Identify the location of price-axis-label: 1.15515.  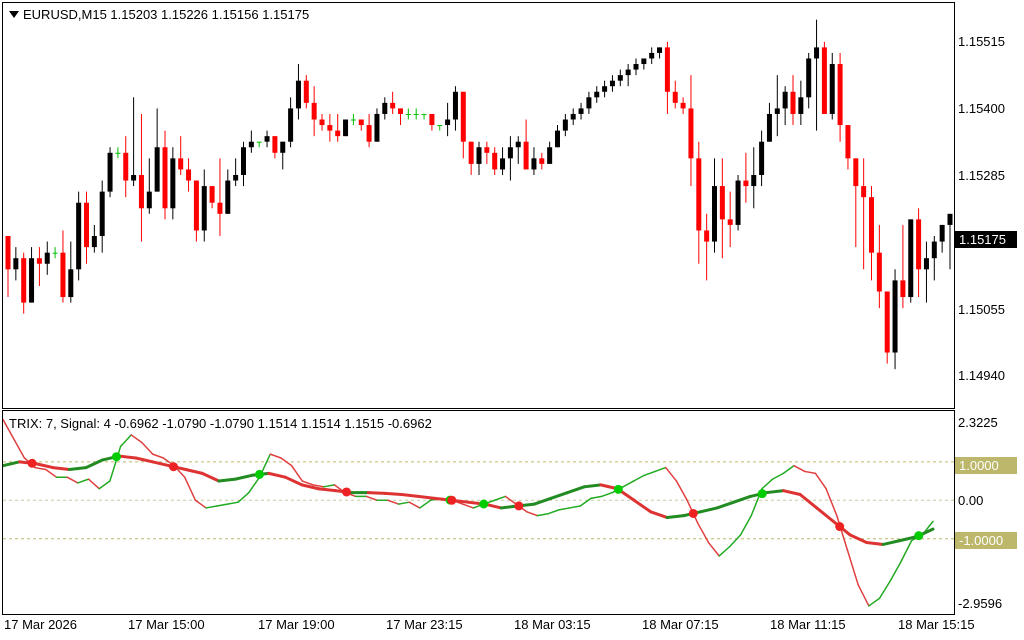
(981, 41).